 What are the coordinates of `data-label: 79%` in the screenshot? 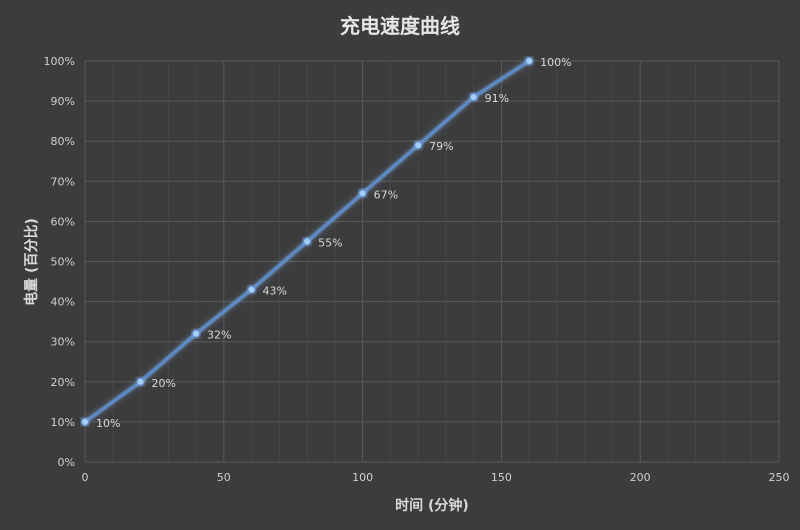 It's located at (441, 146).